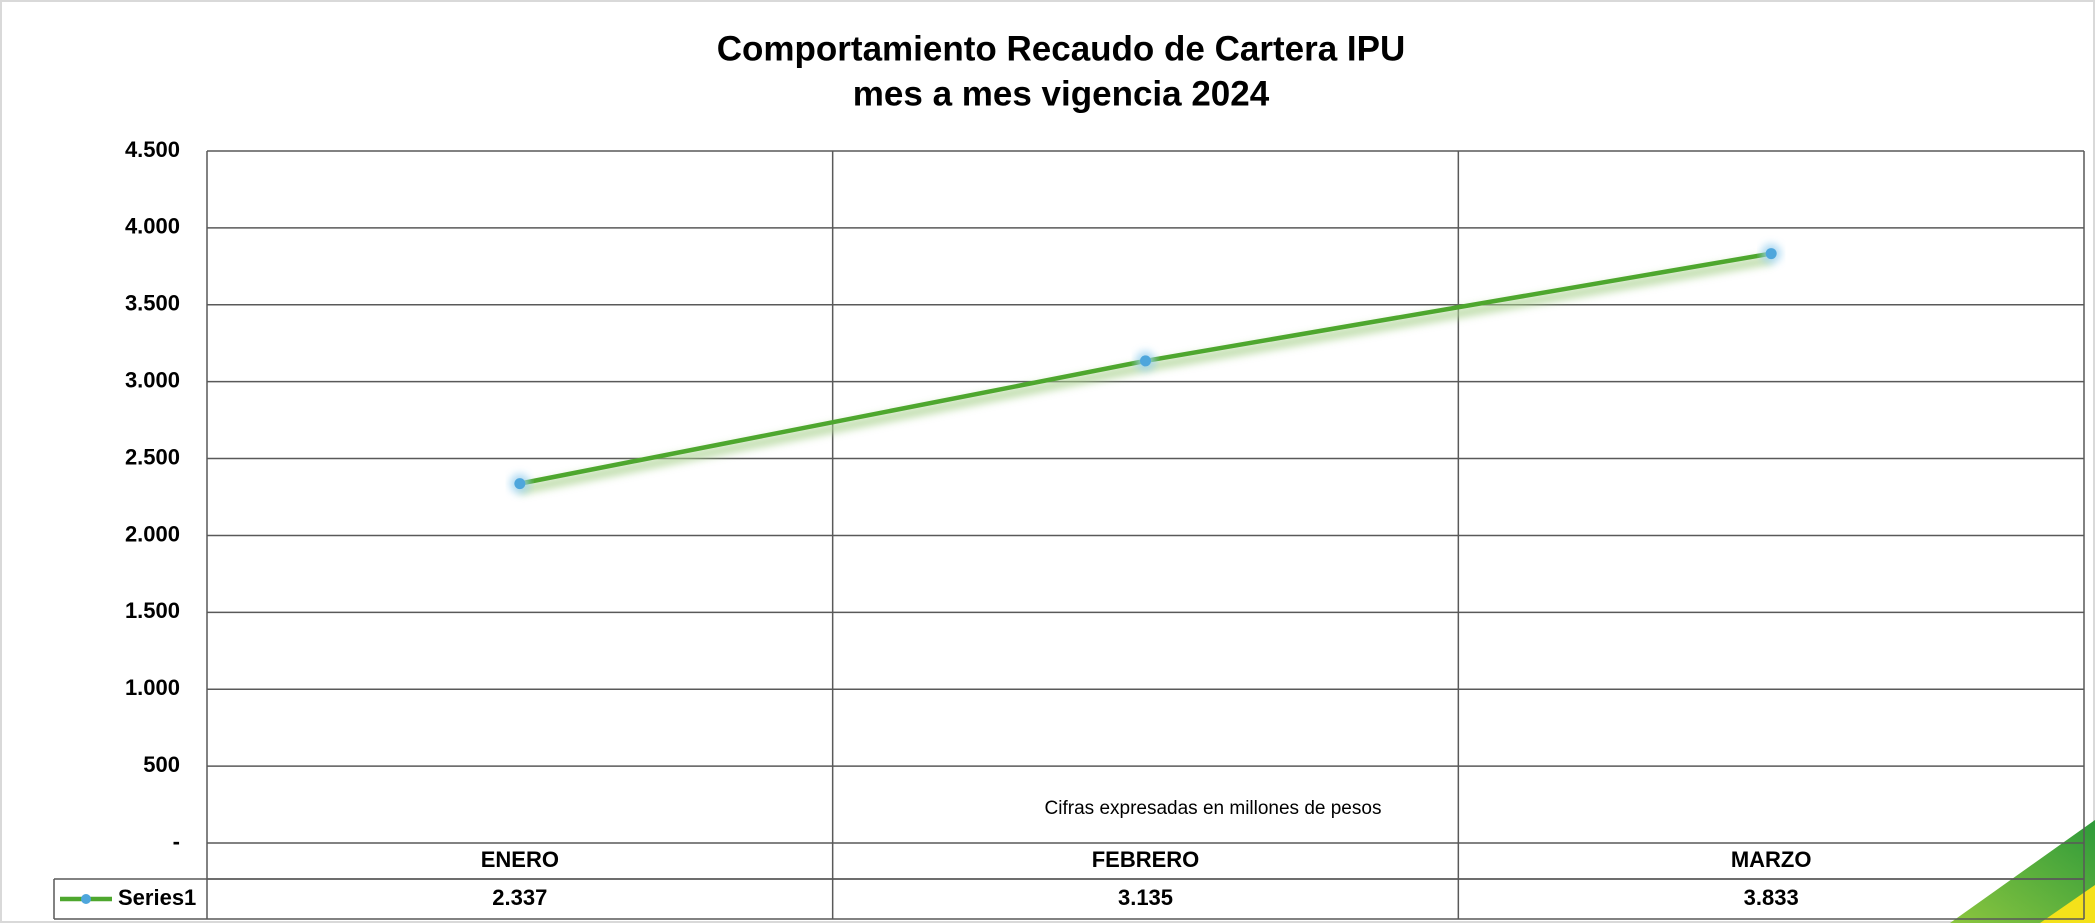  Describe the element at coordinates (520, 859) in the screenshot. I see `x-tick-label: ENERO` at that location.